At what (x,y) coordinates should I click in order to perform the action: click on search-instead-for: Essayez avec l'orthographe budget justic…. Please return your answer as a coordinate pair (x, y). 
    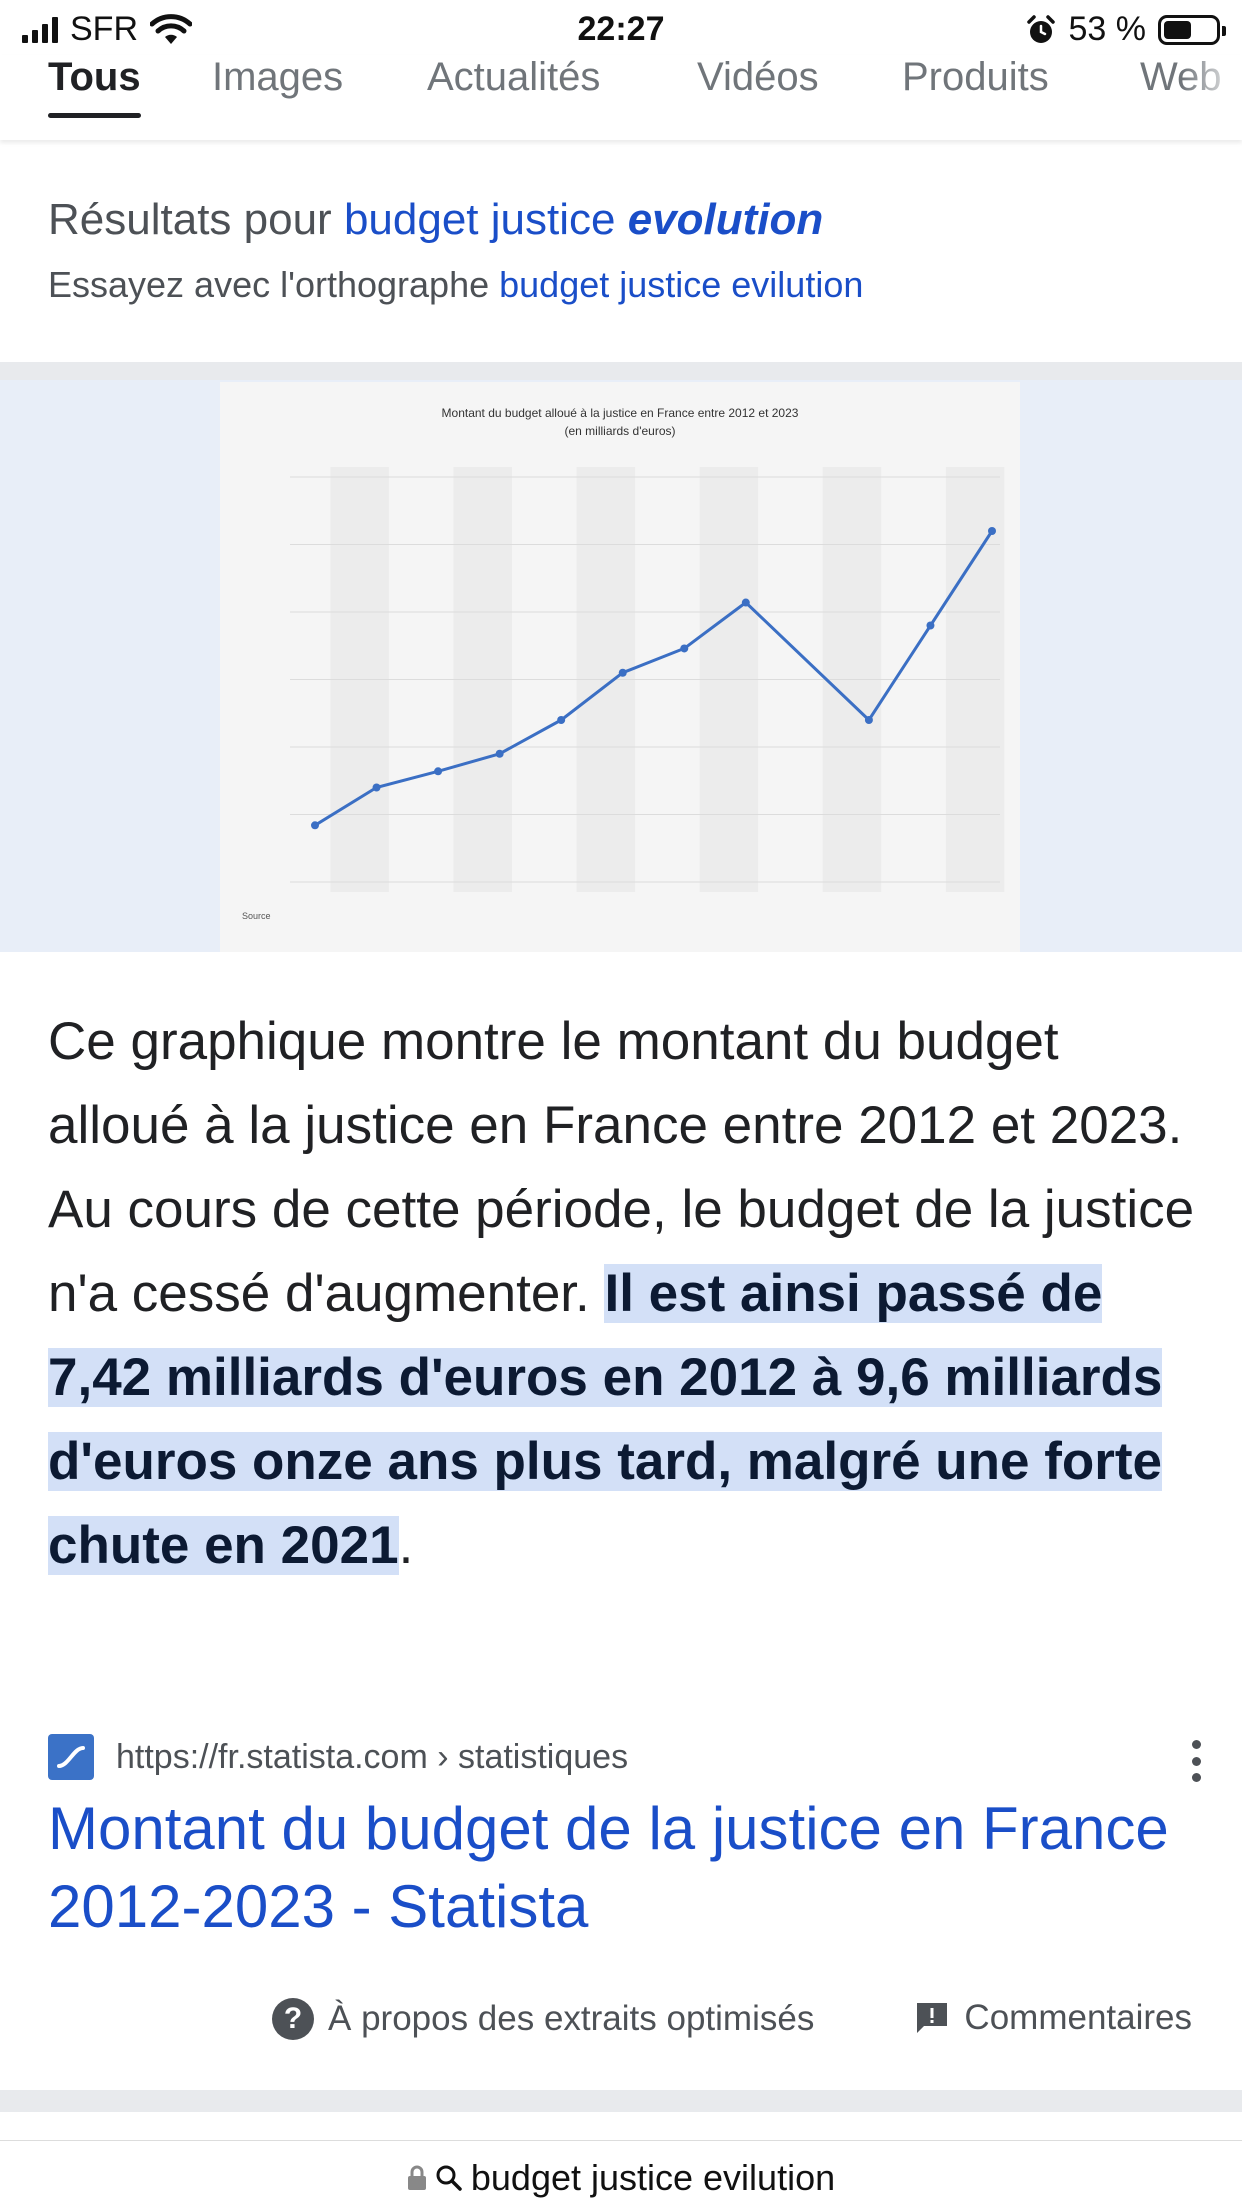
    Looking at the image, I should click on (456, 284).